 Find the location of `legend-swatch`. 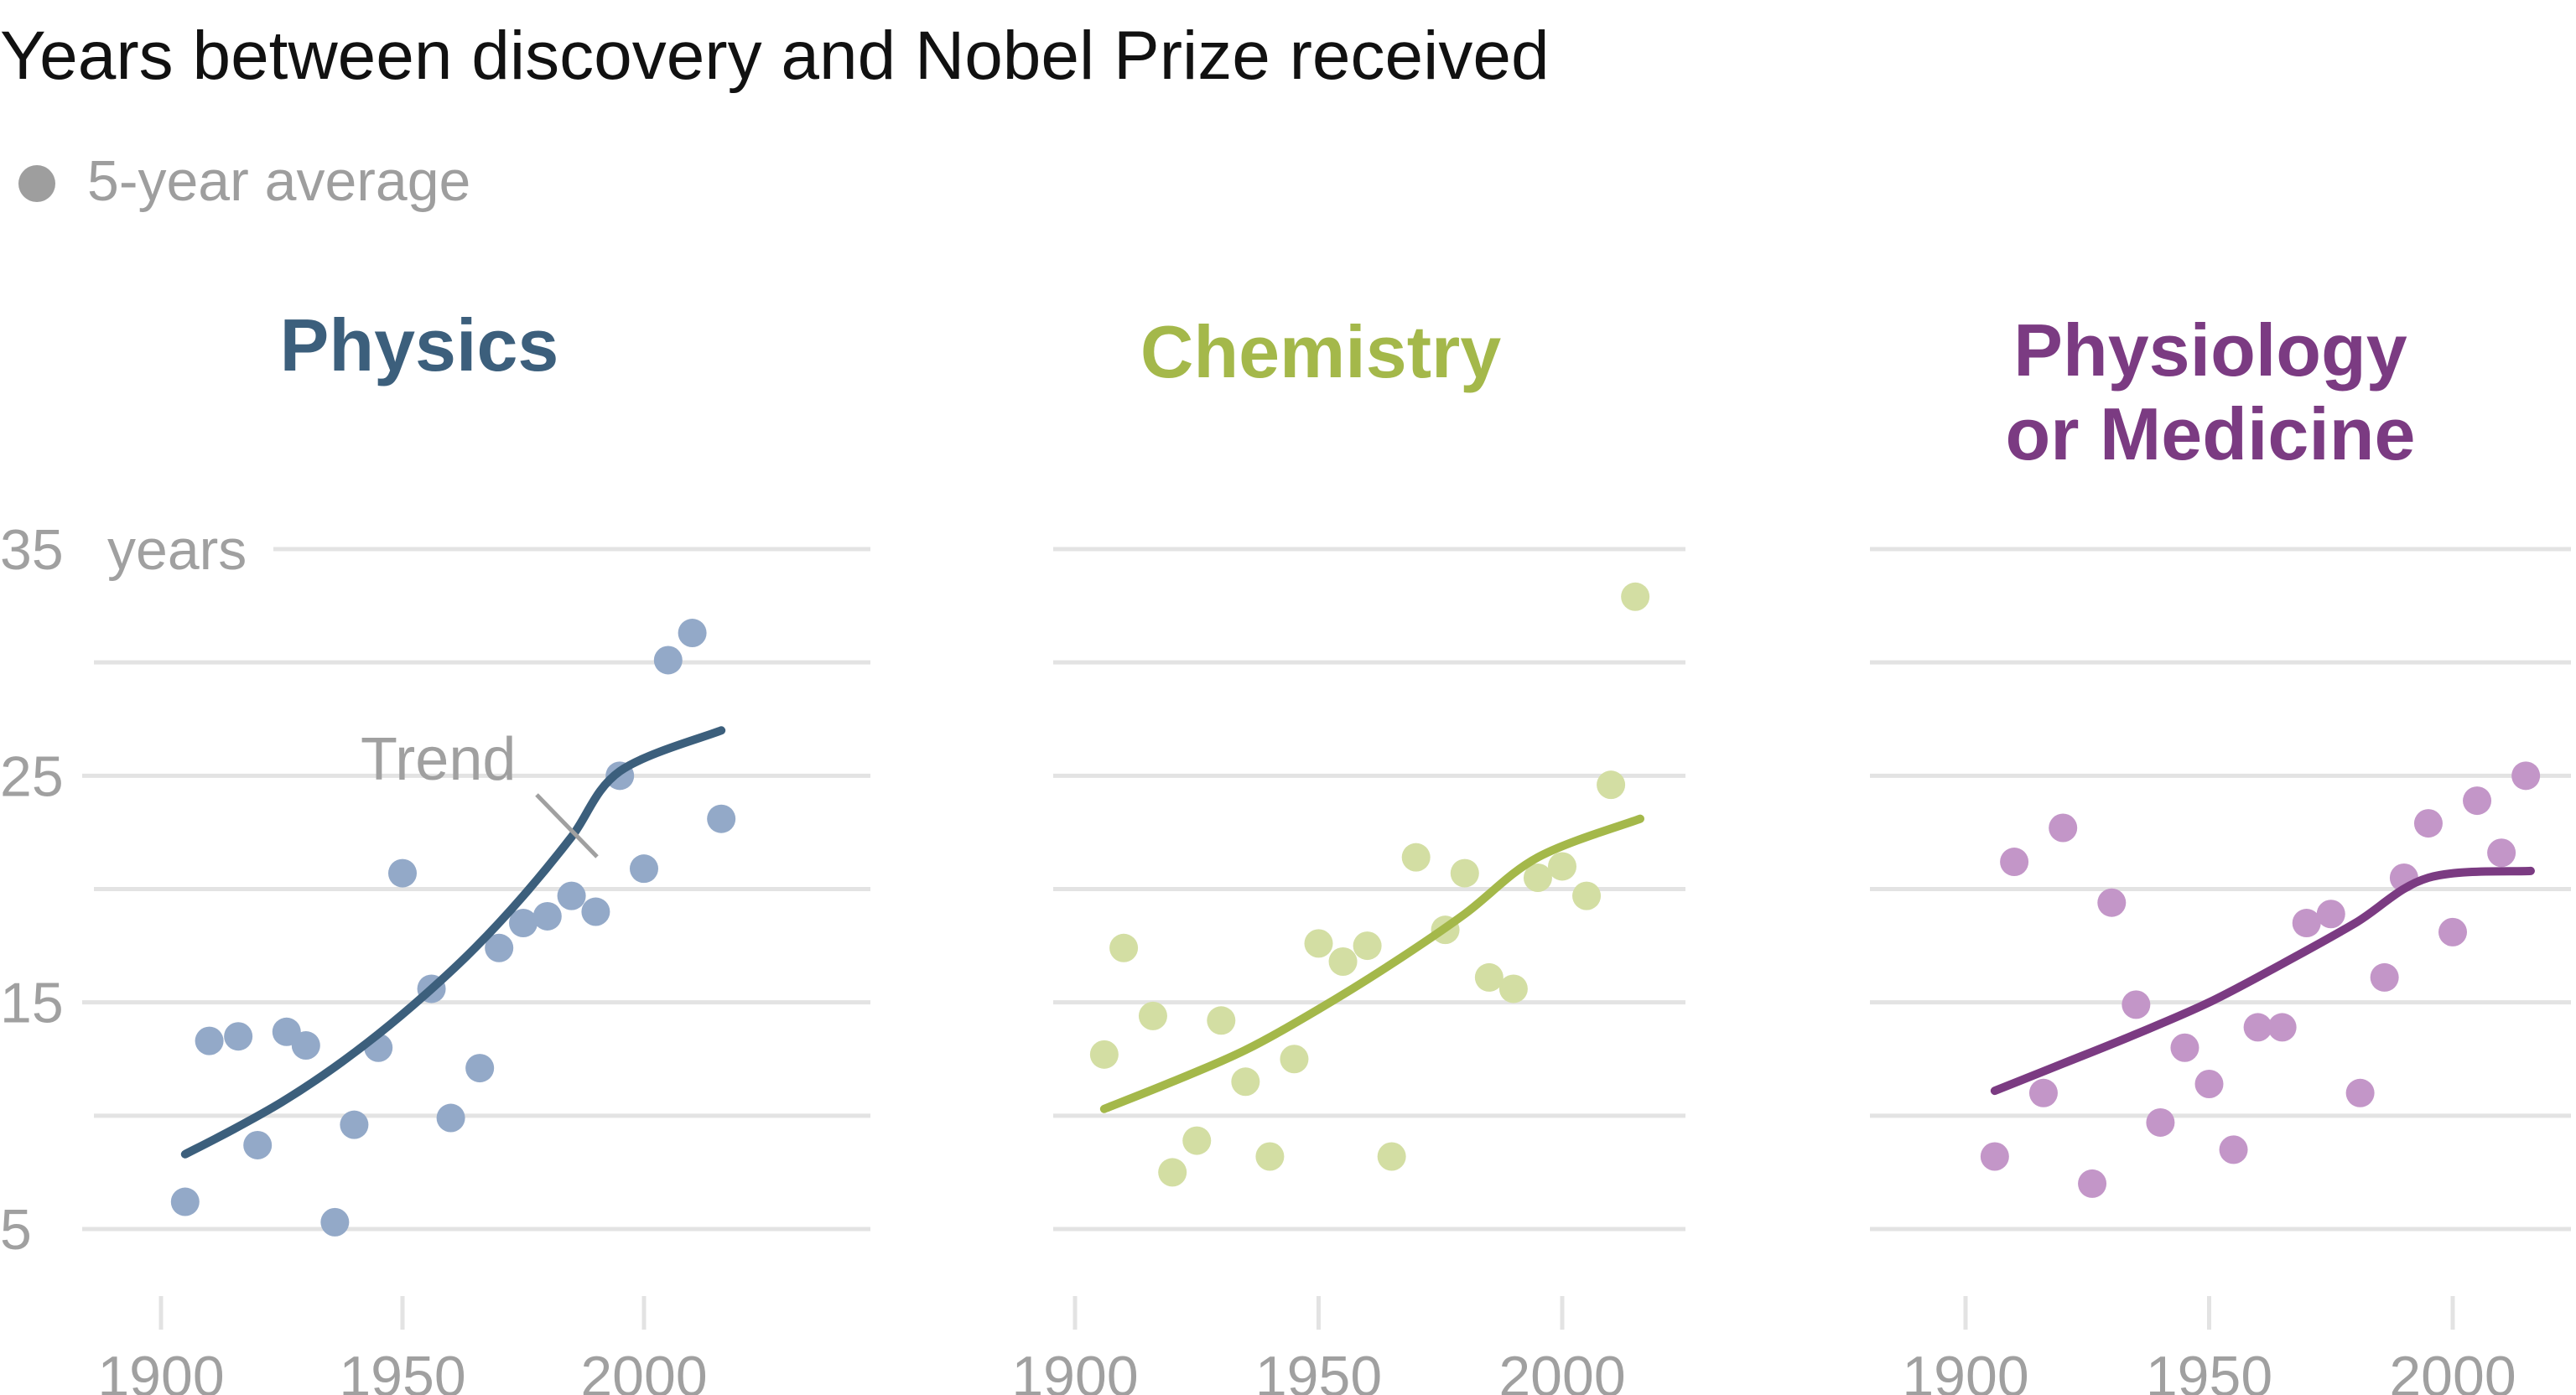

legend-swatch is located at coordinates (36, 184).